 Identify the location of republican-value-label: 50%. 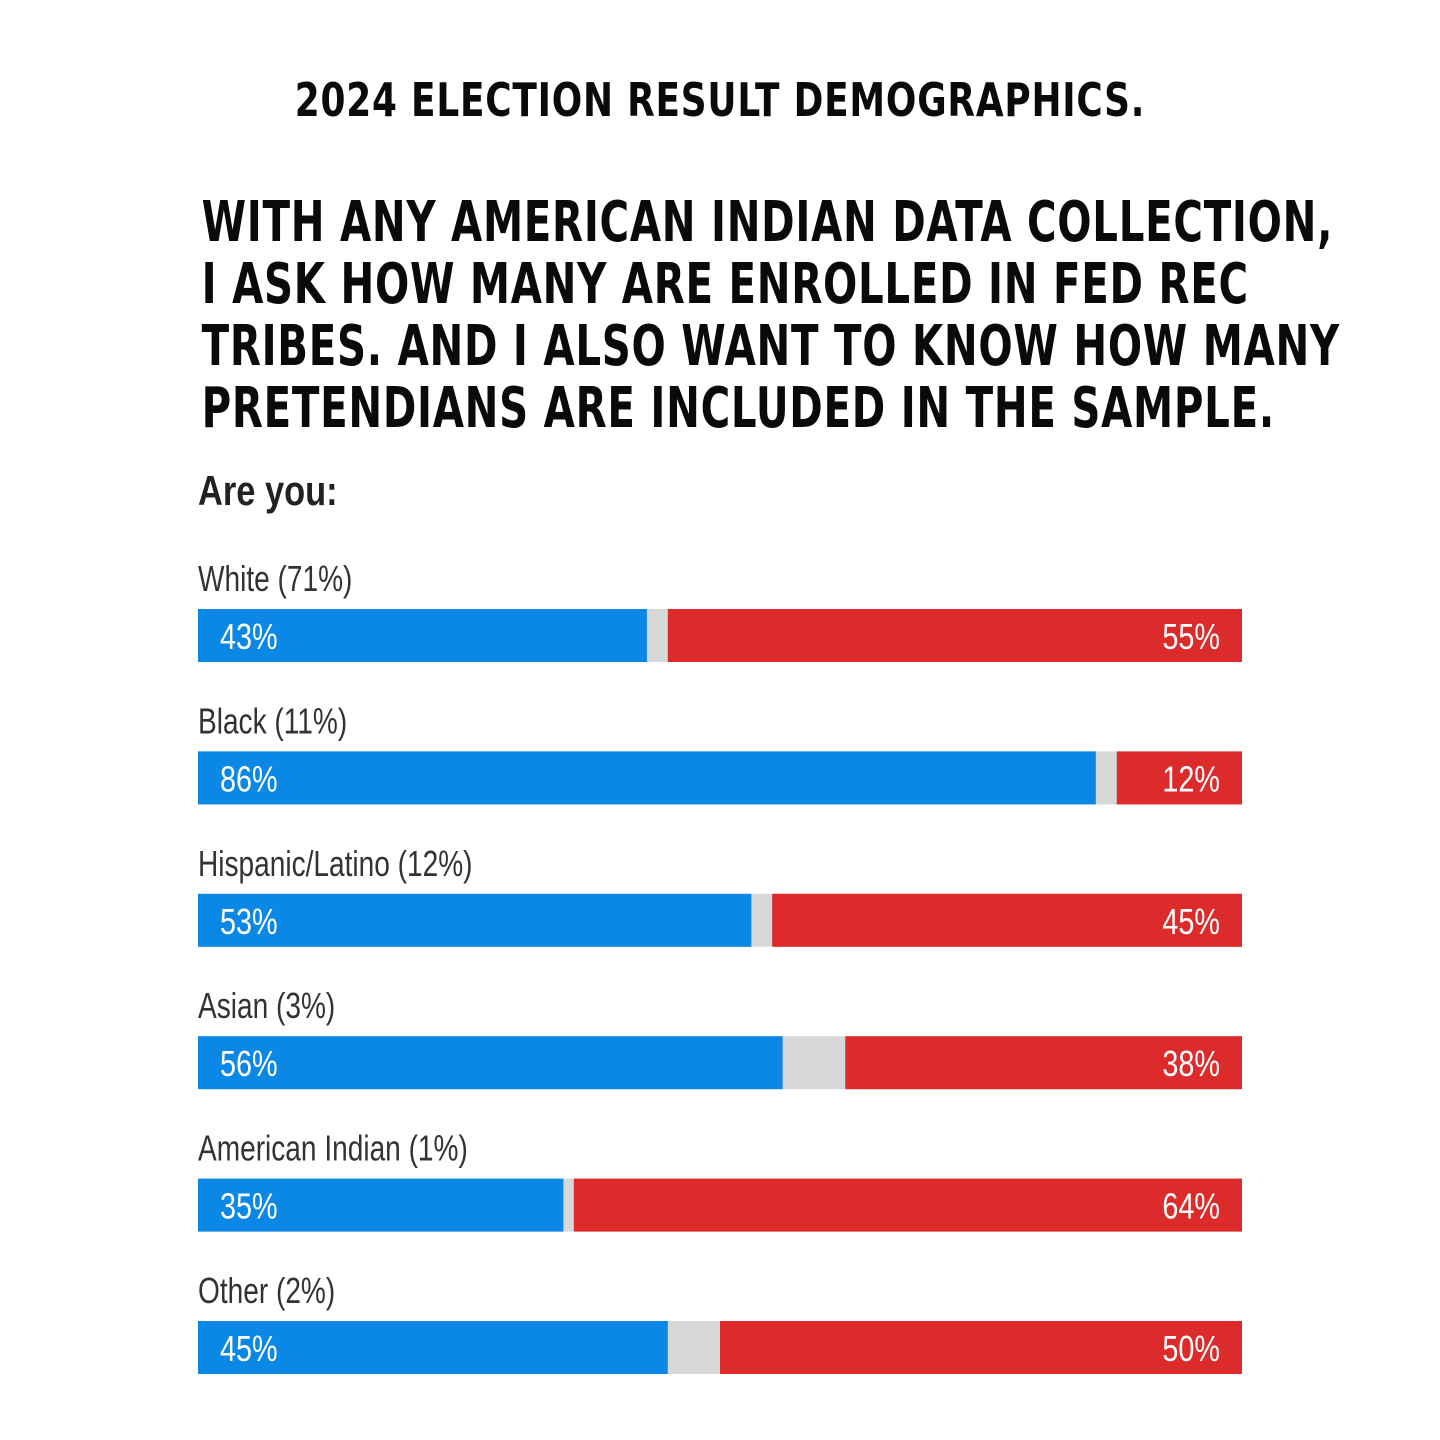
(1191, 1348).